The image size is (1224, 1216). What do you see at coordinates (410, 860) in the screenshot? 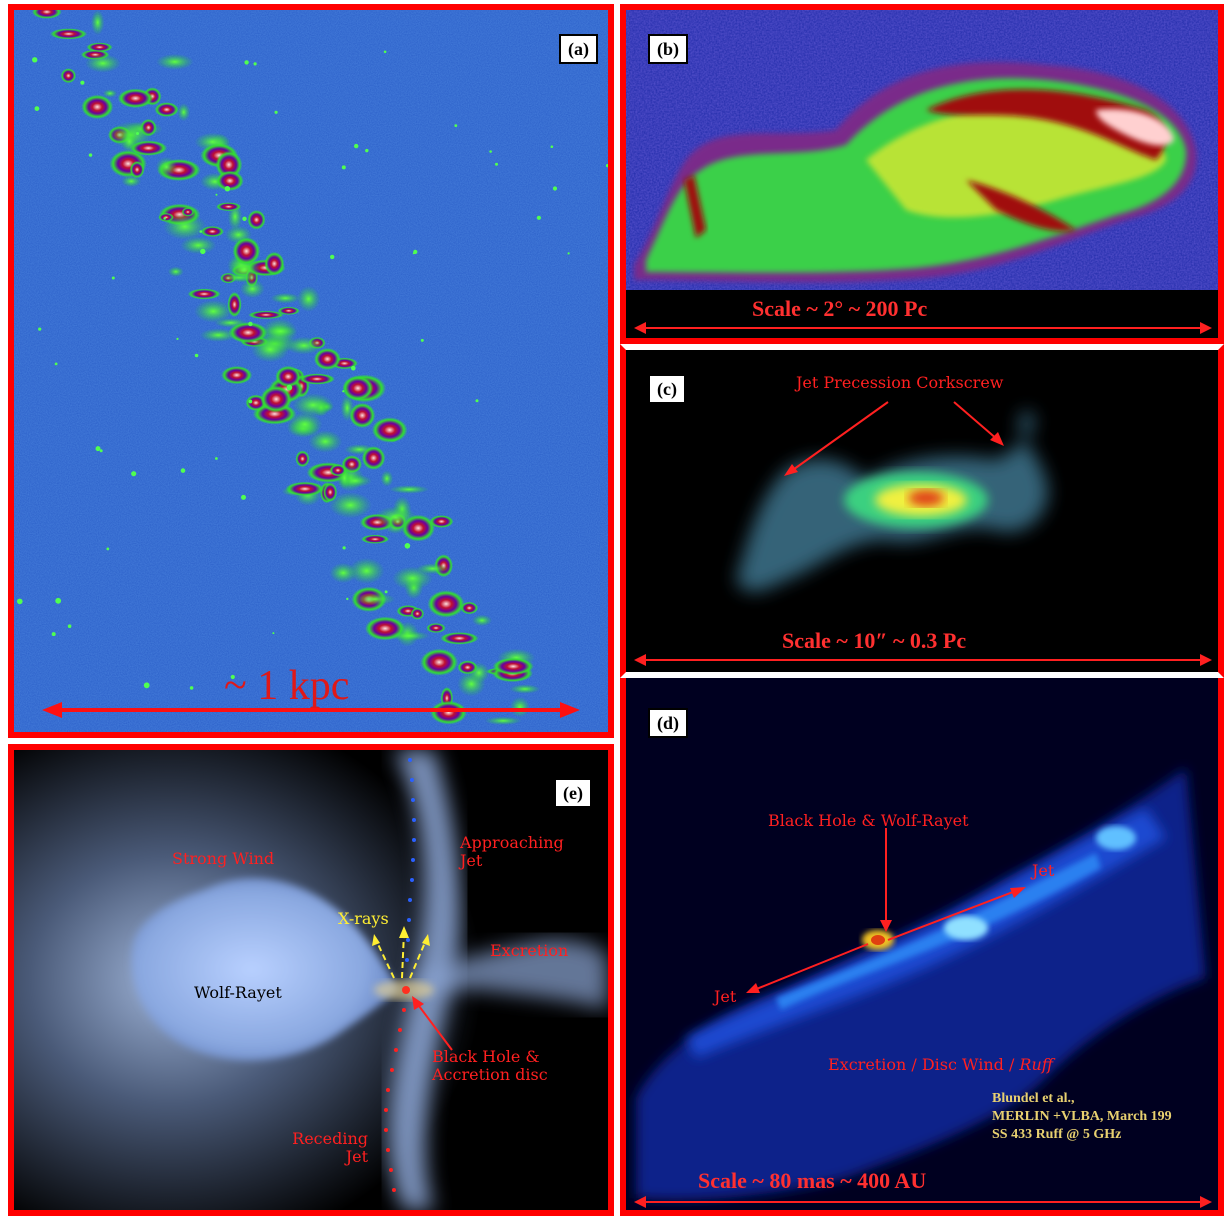
I see `approaching-jet-dots` at bounding box center [410, 860].